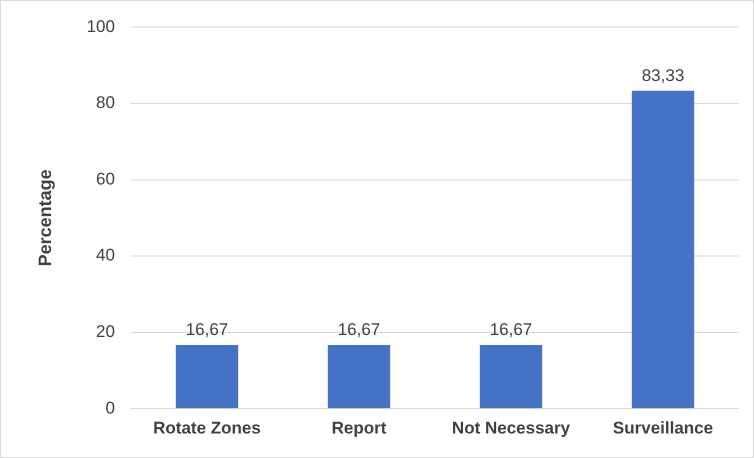 The width and height of the screenshot is (754, 458). What do you see at coordinates (100, 26) in the screenshot?
I see `y-tick-label: 100` at bounding box center [100, 26].